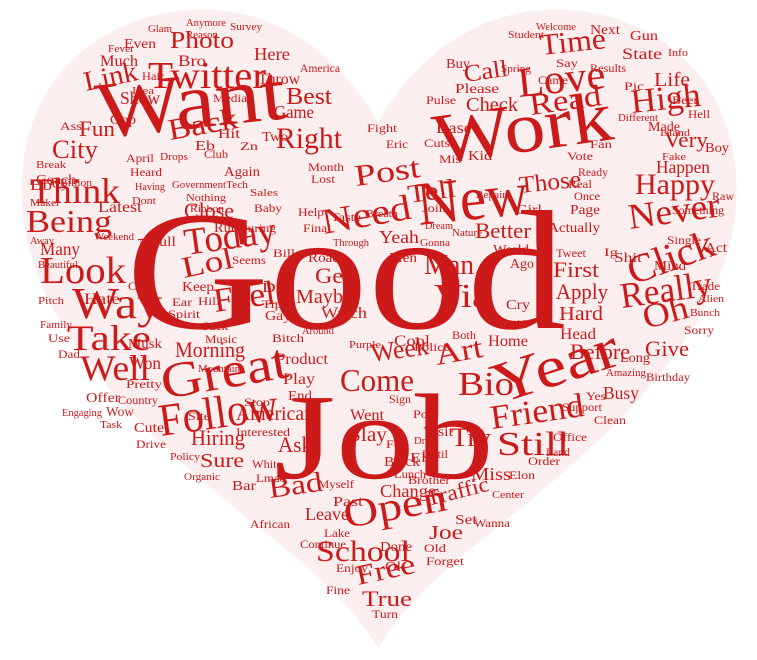 The image size is (757, 660). What do you see at coordinates (382, 128) in the screenshot?
I see `word-fight: Fight` at bounding box center [382, 128].